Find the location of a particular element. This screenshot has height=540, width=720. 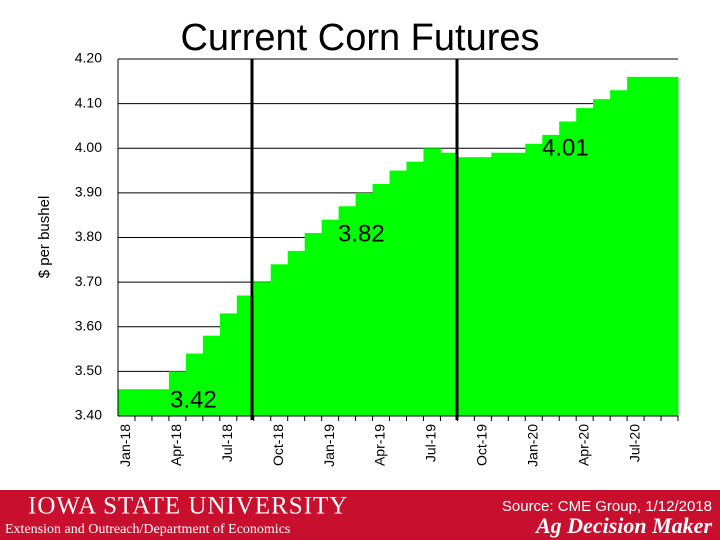

x-tick-label: Jul-20 is located at coordinates (634, 443).